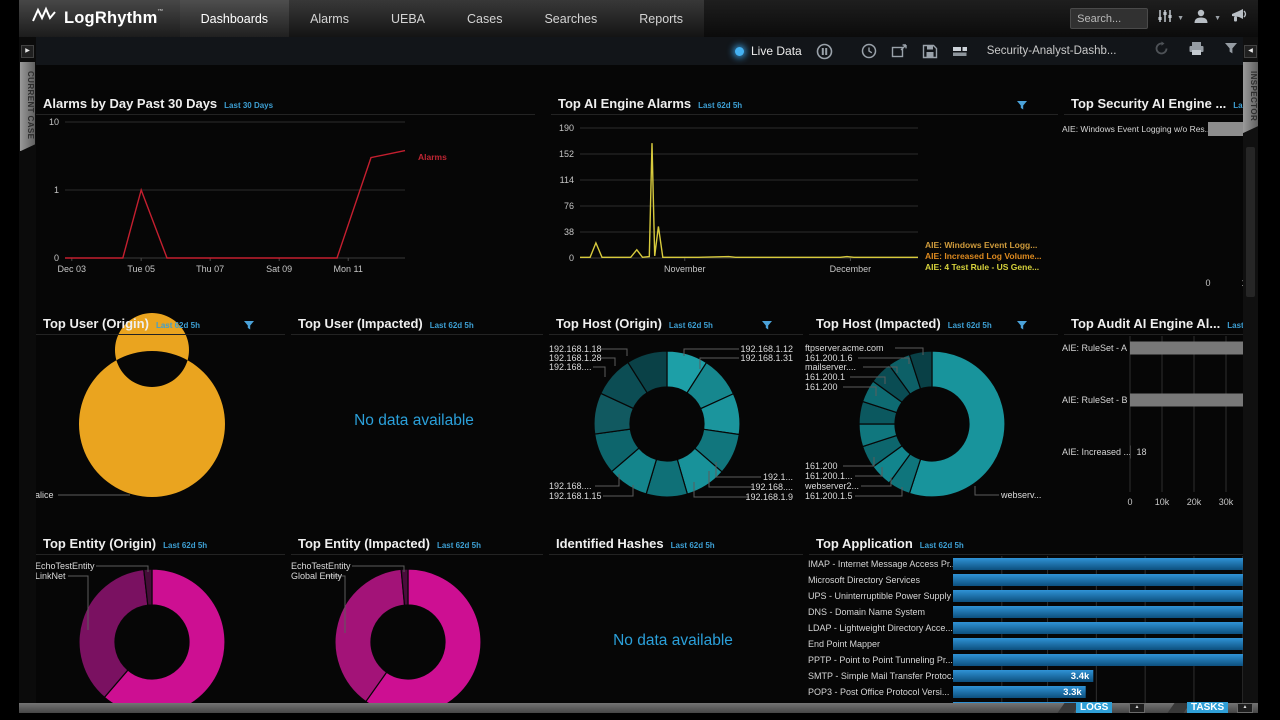 This screenshot has height=720, width=1280. Describe the element at coordinates (638, 707) in the screenshot. I see `bottom-bar: LOGS ▲ TASKS ▲` at that location.